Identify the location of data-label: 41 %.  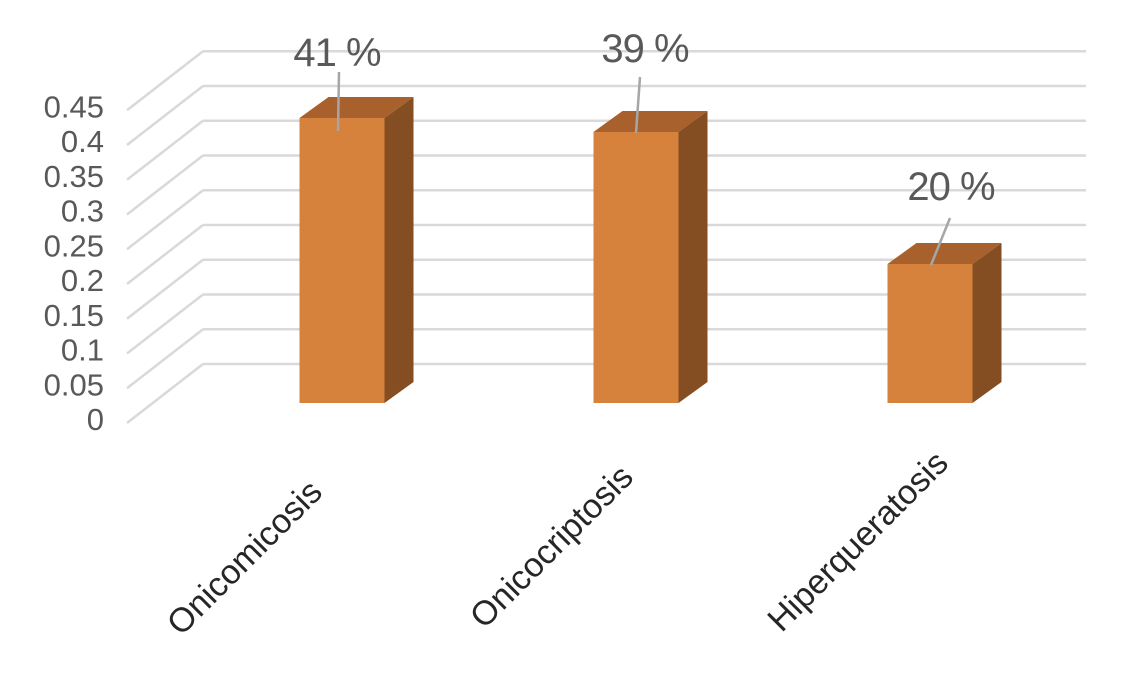
(337, 53).